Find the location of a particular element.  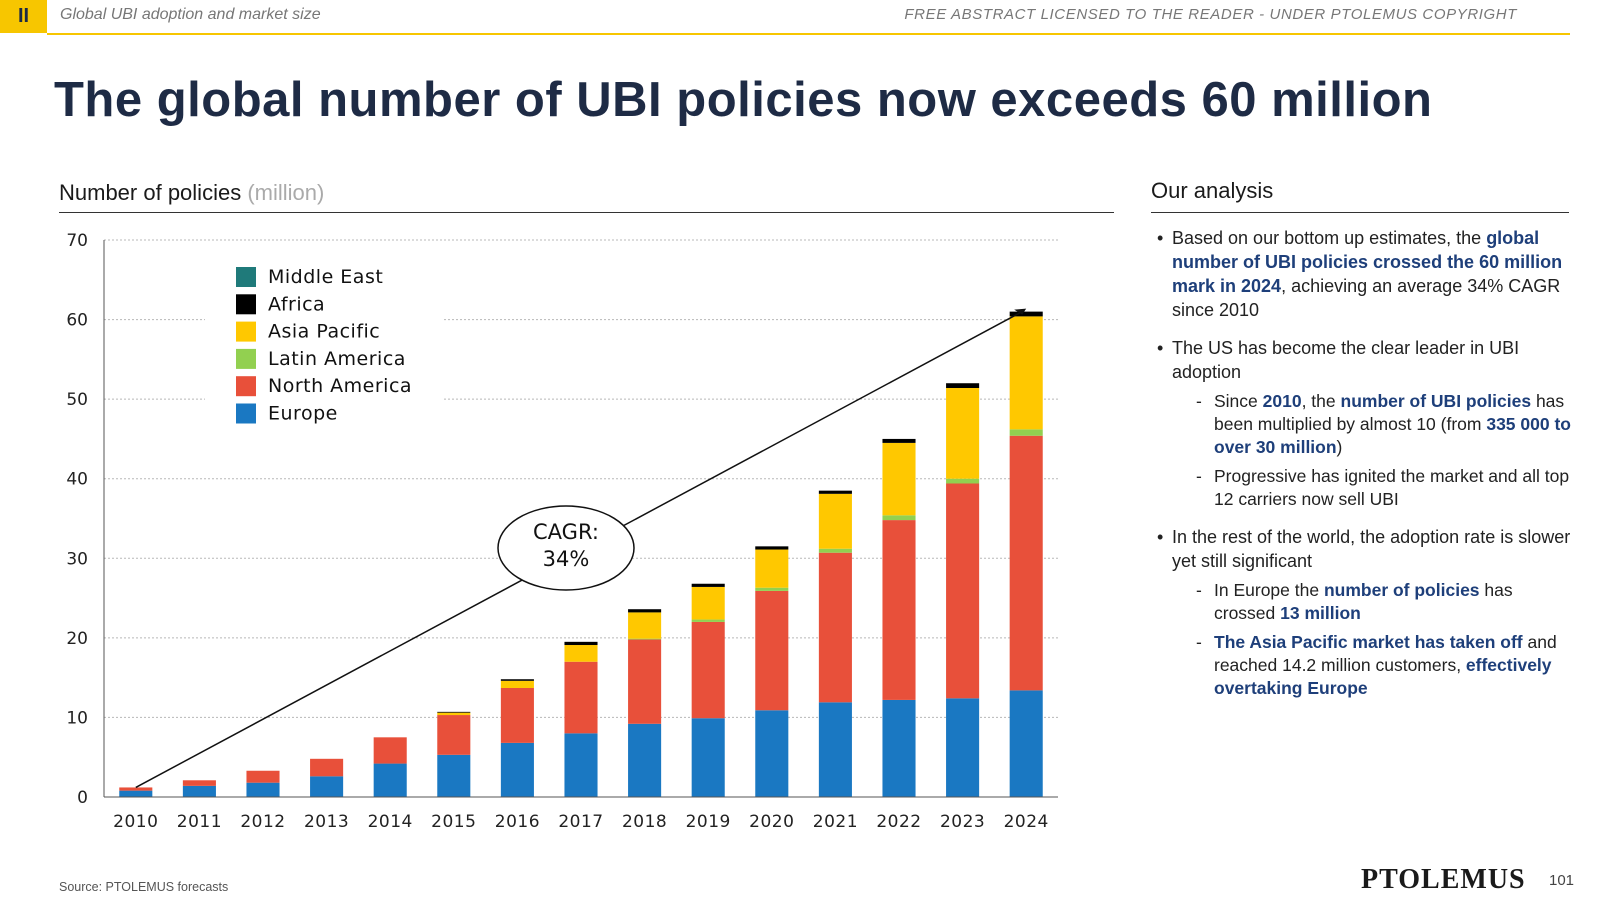

analysis-divider is located at coordinates (1360, 212).